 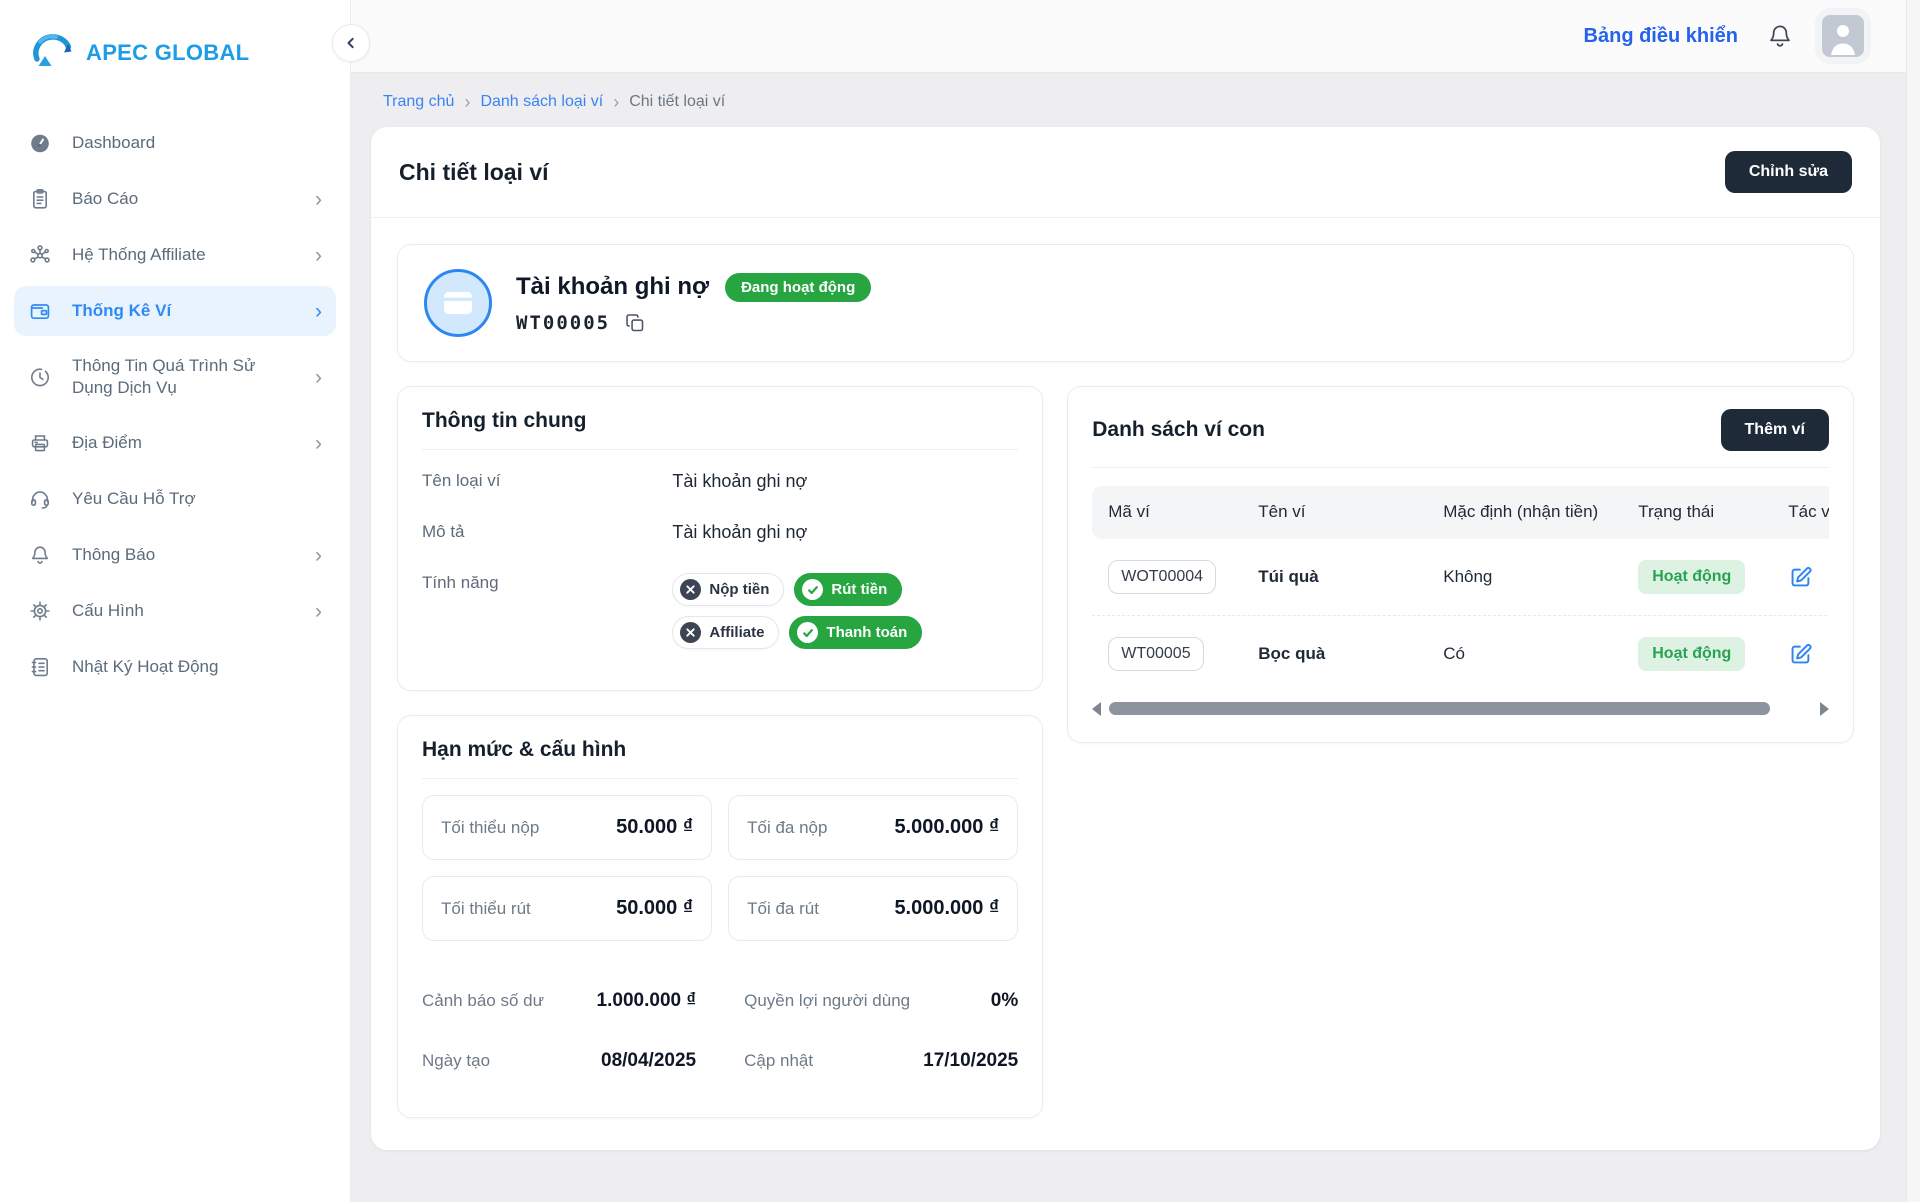 I want to click on wallet-summary-panel: Tài khoản ghi nợ Đang hoạt động WT00005, so click(x=1125, y=303).